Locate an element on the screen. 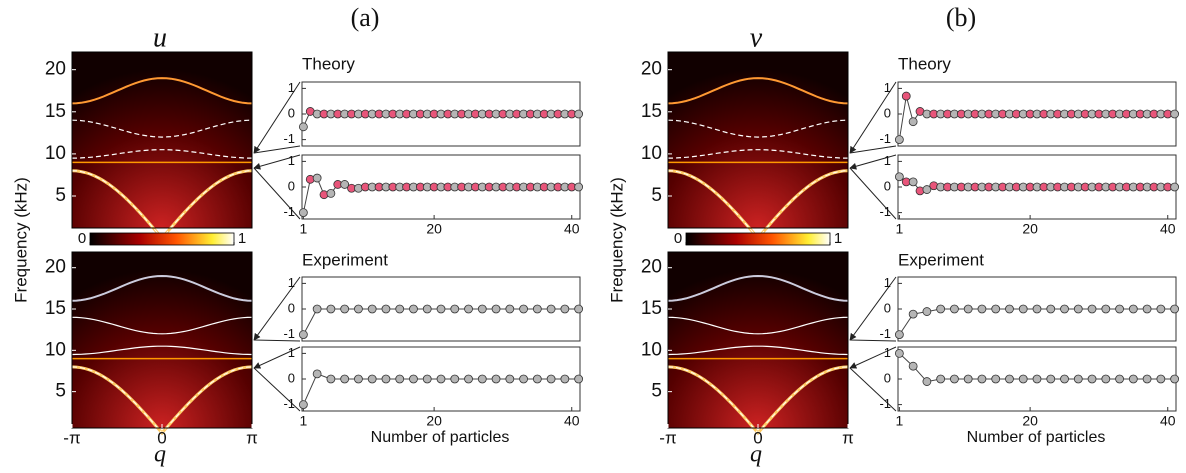  experiment-label: Experiment is located at coordinates (345, 259).